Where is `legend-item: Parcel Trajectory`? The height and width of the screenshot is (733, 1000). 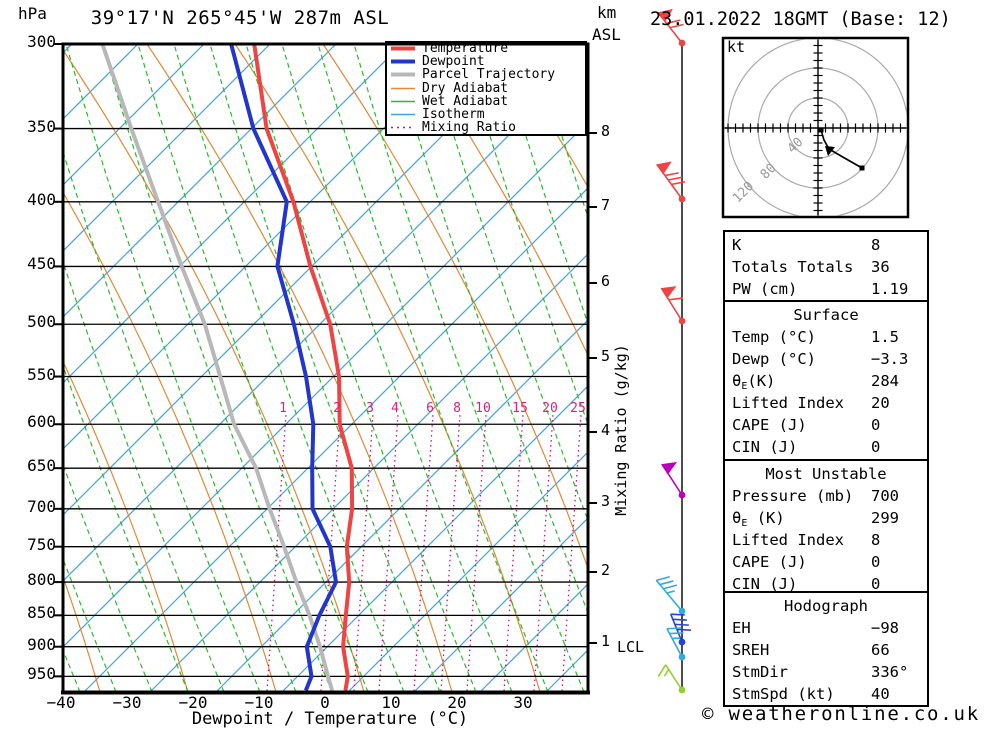 legend-item: Parcel Trajectory is located at coordinates (486, 74).